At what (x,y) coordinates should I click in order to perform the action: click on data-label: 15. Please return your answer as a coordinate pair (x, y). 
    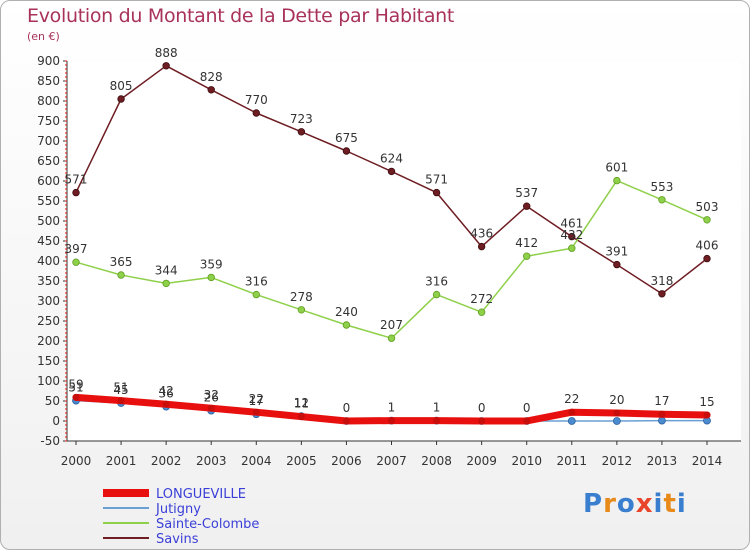
    Looking at the image, I should click on (706, 402).